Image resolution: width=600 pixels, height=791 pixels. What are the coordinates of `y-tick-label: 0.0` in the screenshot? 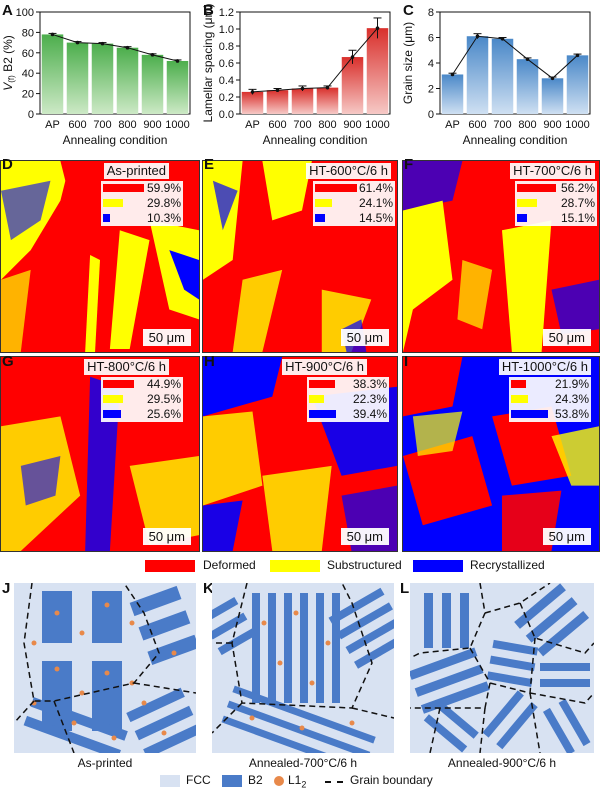 It's located at (226, 115).